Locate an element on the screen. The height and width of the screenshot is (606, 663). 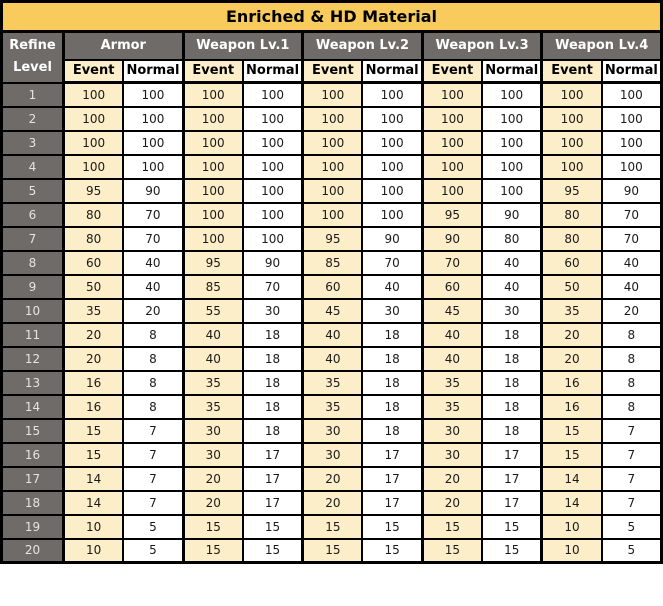
table-row: 15 15 7 30 18 30 18 30 18 15 7 is located at coordinates (331, 430).